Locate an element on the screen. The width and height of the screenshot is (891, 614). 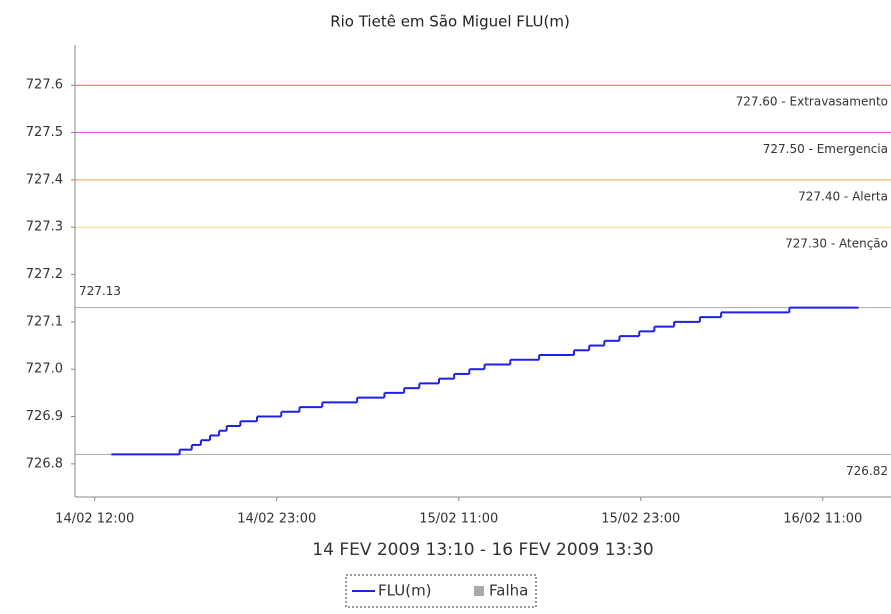
threshold-label: 727.60 - Extravasamento is located at coordinates (812, 102).